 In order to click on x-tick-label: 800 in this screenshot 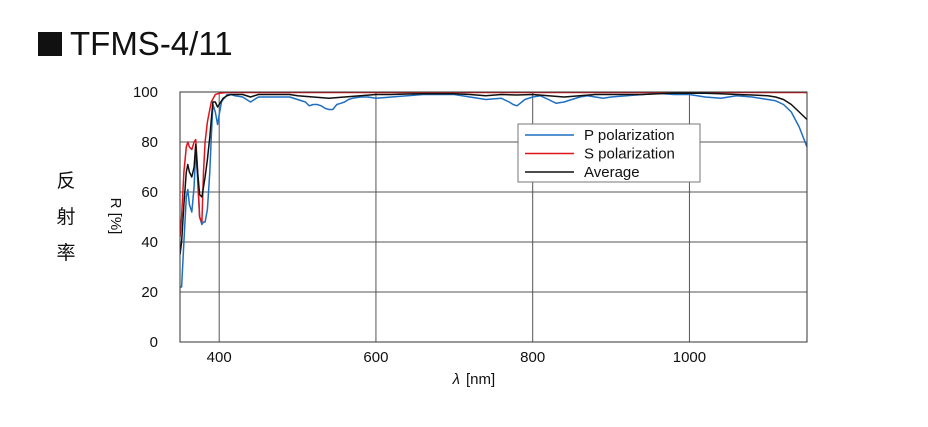, I will do `click(532, 357)`.